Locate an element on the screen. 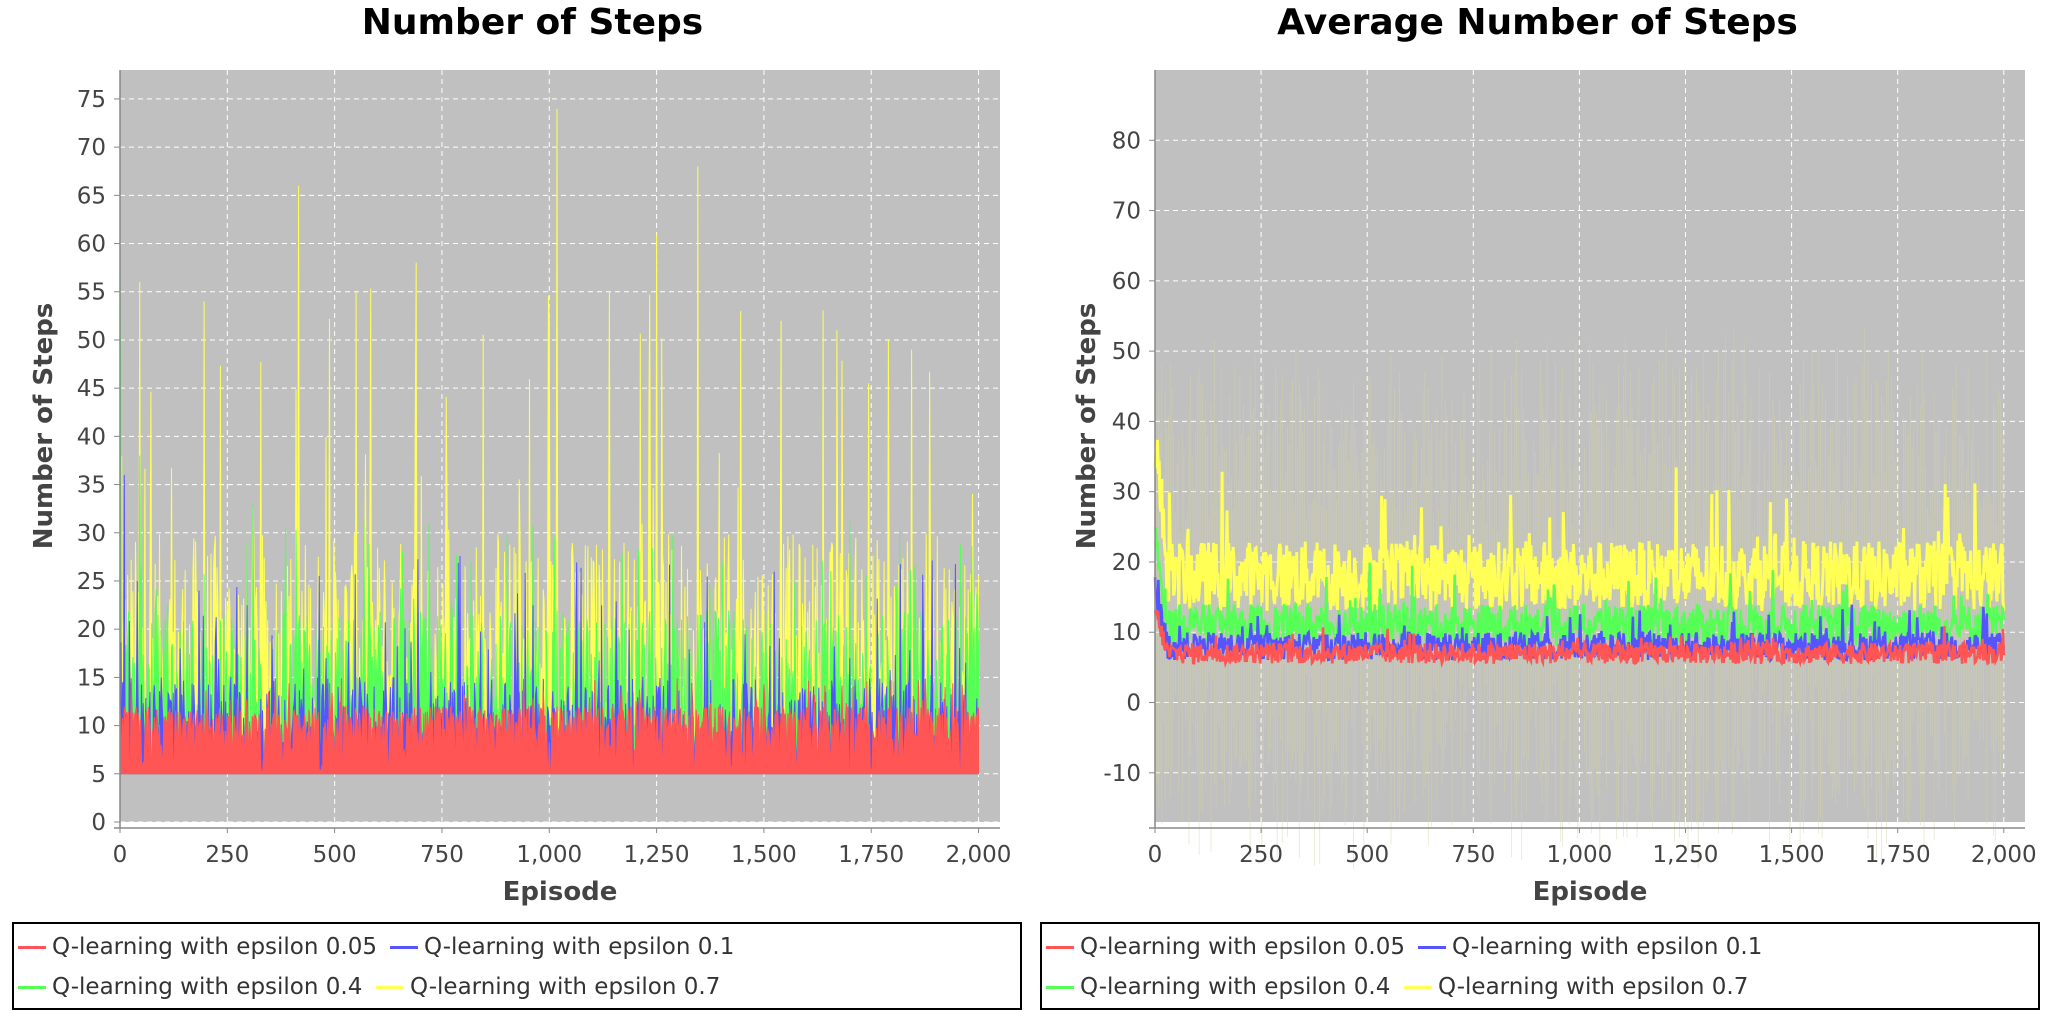 The height and width of the screenshot is (1020, 2050). chart-title: Average Number of Steps is located at coordinates (1537, 22).